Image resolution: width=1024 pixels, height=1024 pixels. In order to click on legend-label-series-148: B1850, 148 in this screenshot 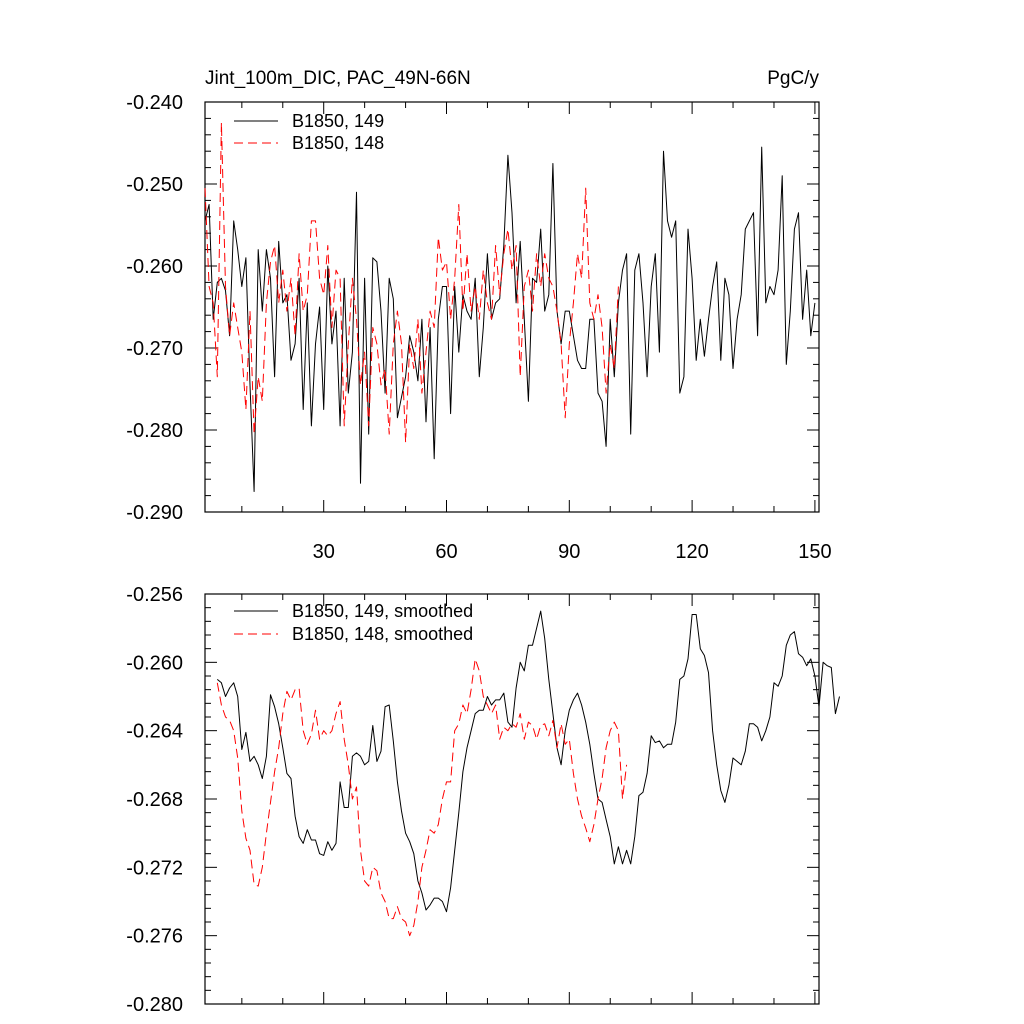, I will do `click(338, 143)`.